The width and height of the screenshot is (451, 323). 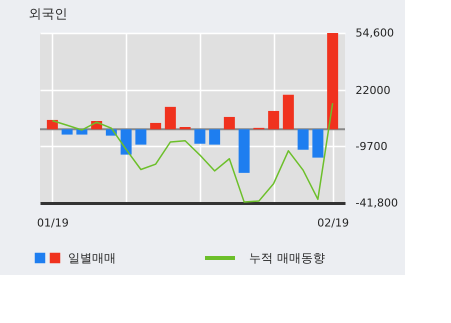 I want to click on y-tick-label: -9700, so click(x=372, y=146).